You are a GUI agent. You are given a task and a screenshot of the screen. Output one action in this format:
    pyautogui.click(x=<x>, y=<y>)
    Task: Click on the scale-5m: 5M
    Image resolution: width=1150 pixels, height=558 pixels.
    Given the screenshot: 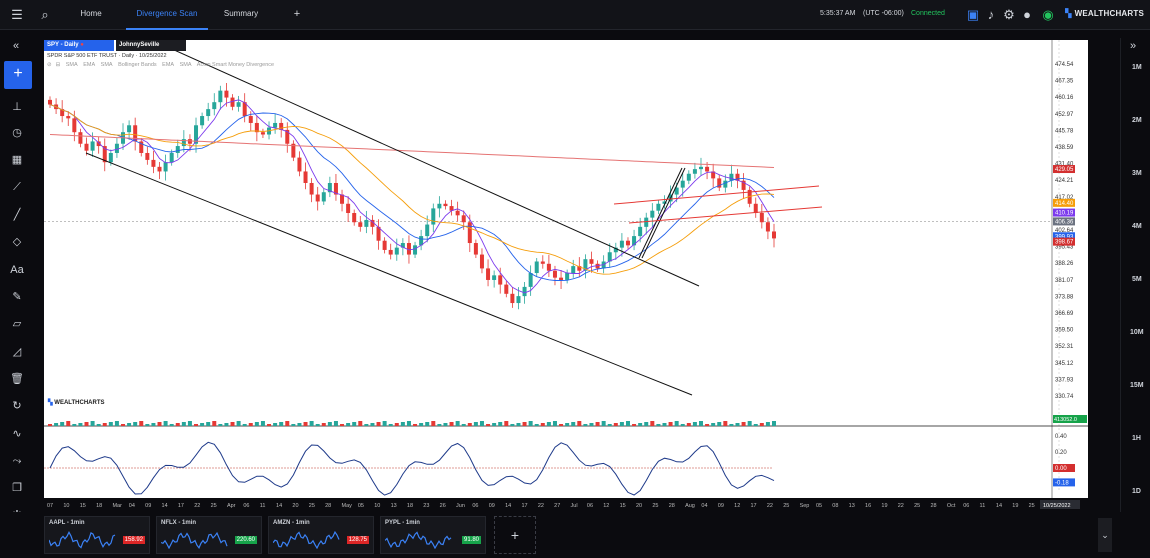 What is the action you would take?
    pyautogui.click(x=1137, y=279)
    